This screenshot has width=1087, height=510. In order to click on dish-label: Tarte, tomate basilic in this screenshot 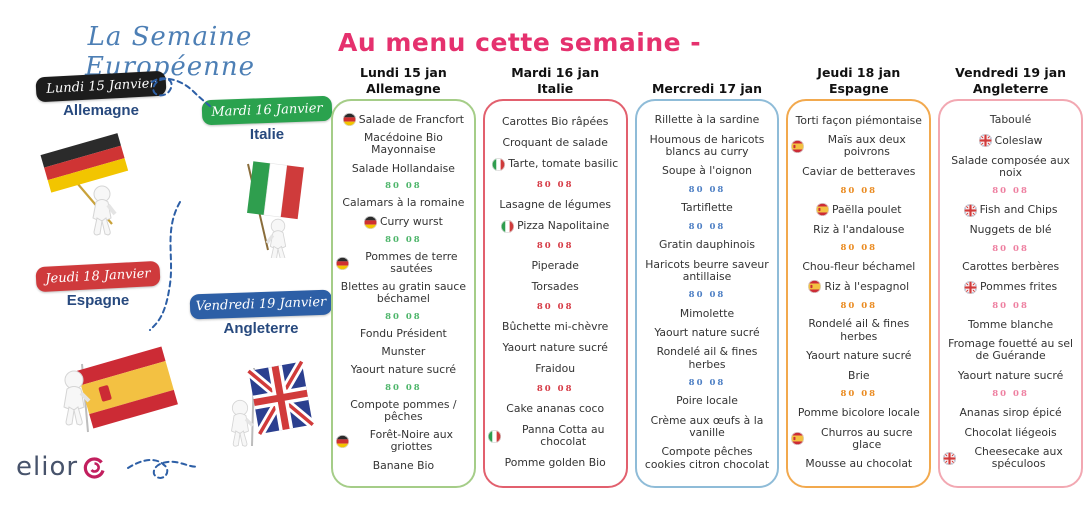, I will do `click(563, 164)`.